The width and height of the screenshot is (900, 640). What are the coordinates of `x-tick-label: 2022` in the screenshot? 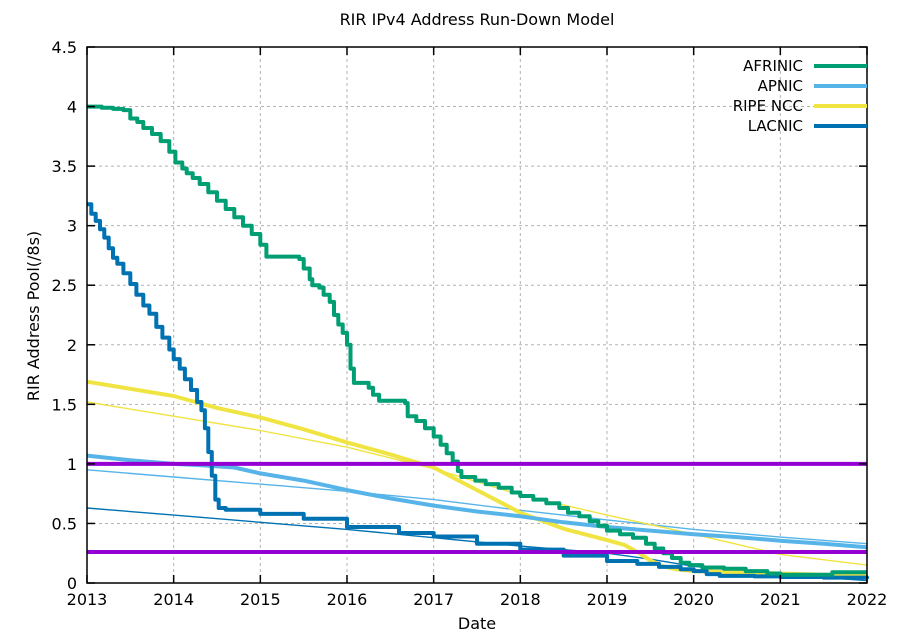 It's located at (867, 599).